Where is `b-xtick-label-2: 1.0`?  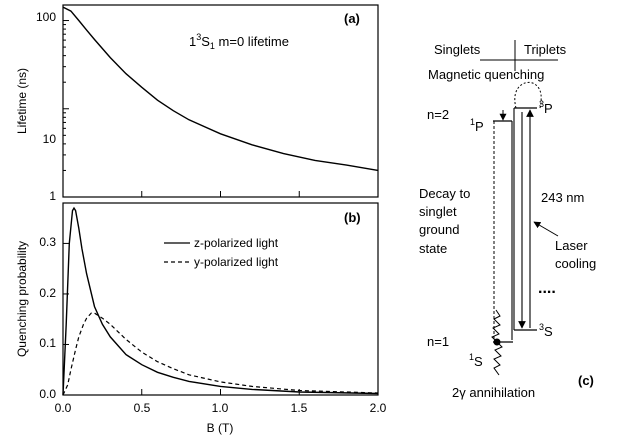
b-xtick-label-2: 1.0 is located at coordinates (220, 408).